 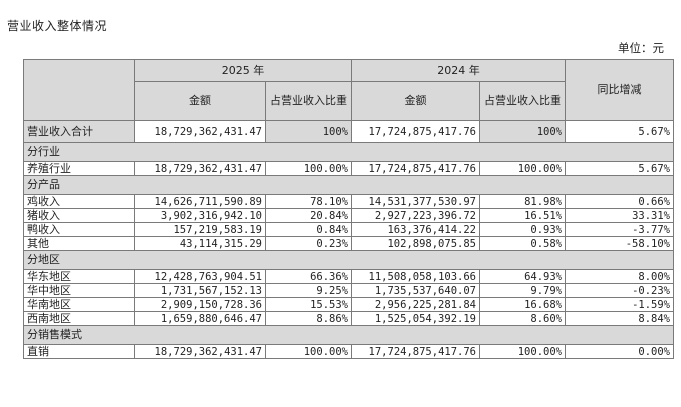 What do you see at coordinates (200, 276) in the screenshot?
I see `amount-2025-cell: 12,428,763,904.51` at bounding box center [200, 276].